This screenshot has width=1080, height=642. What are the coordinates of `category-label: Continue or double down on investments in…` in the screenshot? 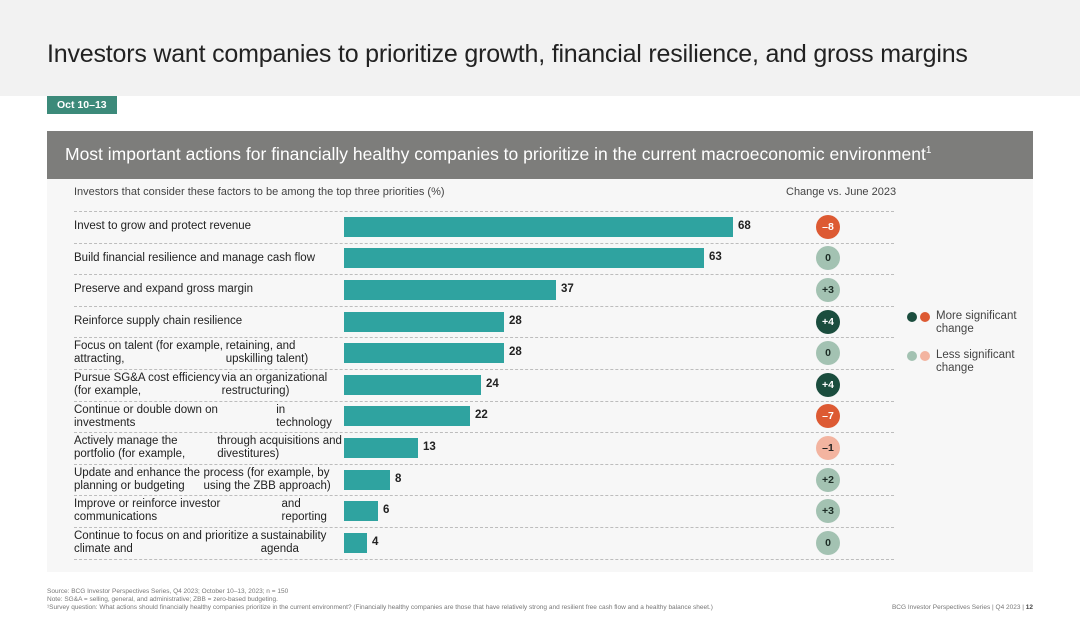 It's located at (203, 416).